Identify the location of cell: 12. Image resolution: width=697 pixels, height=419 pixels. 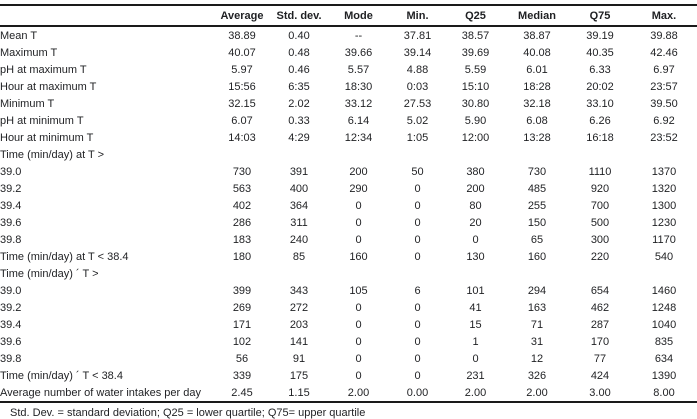
(537, 358).